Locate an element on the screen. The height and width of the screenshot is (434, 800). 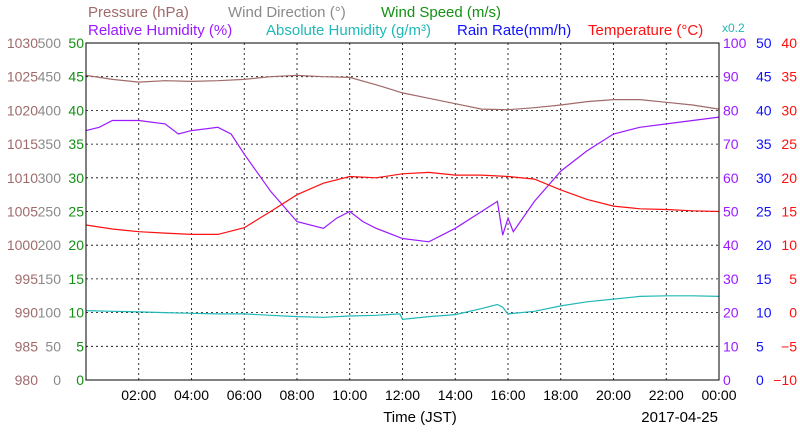
relative_humidity-tick-label: 10 is located at coordinates (731, 346).